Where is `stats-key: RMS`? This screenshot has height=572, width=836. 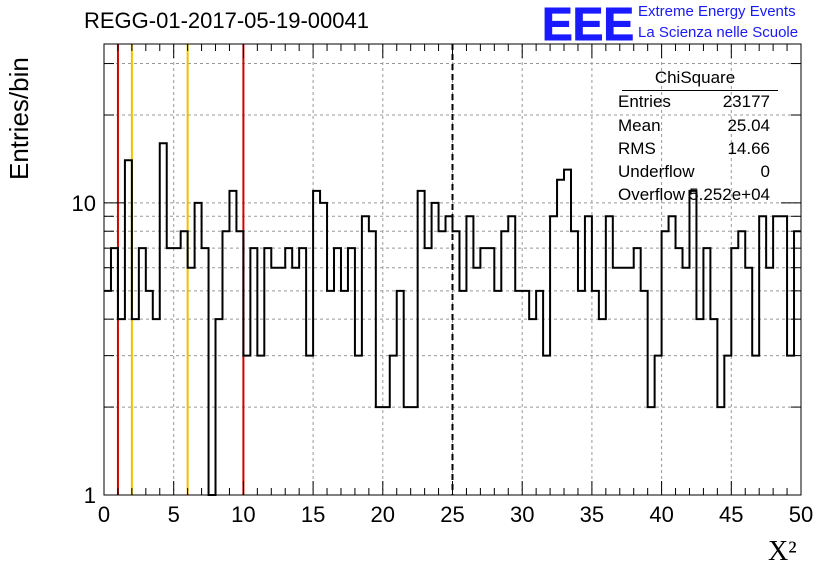
stats-key: RMS is located at coordinates (637, 148).